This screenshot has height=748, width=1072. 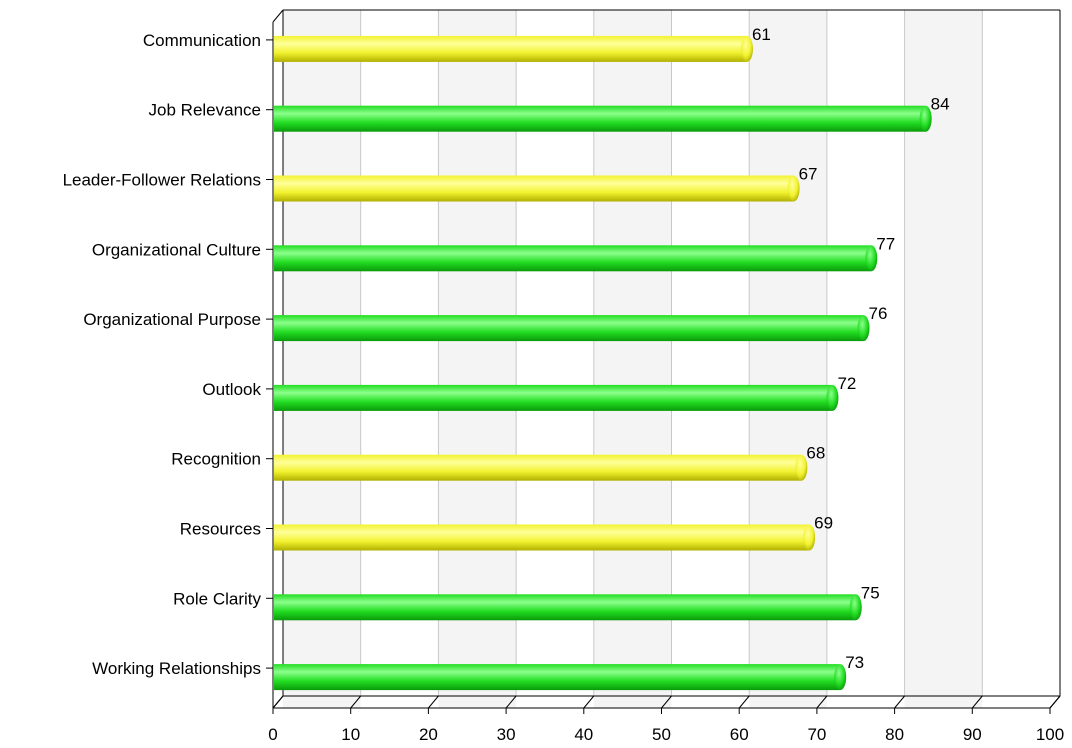 What do you see at coordinates (428, 734) in the screenshot?
I see `x-tick-label: 20` at bounding box center [428, 734].